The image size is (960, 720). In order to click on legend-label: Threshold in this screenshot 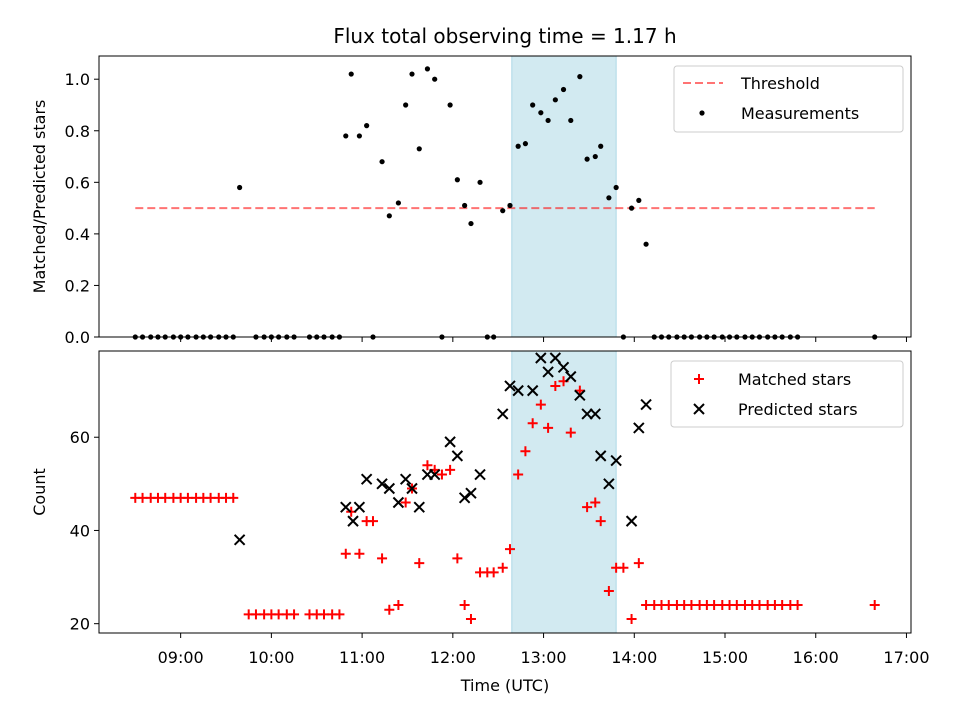, I will do `click(780, 83)`.